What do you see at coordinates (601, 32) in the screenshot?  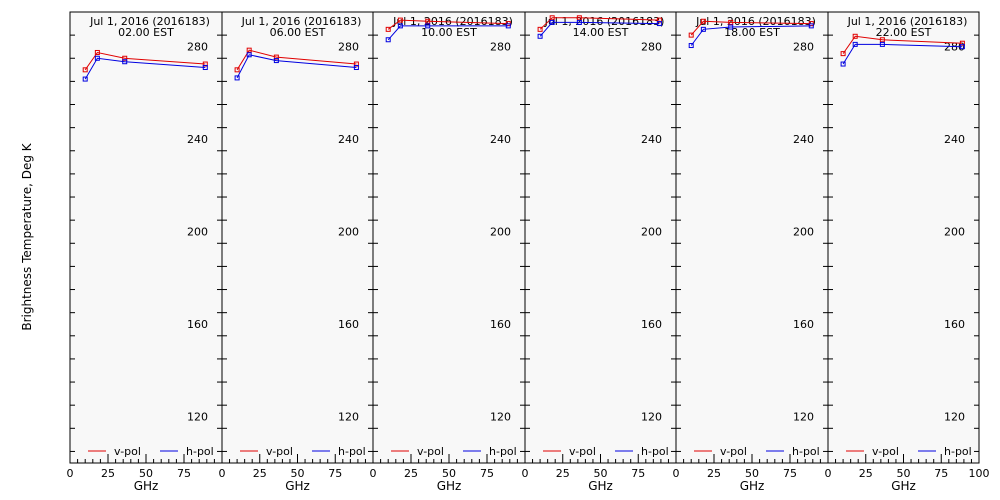 I see `panel-time-label: 14.00 EST` at bounding box center [601, 32].